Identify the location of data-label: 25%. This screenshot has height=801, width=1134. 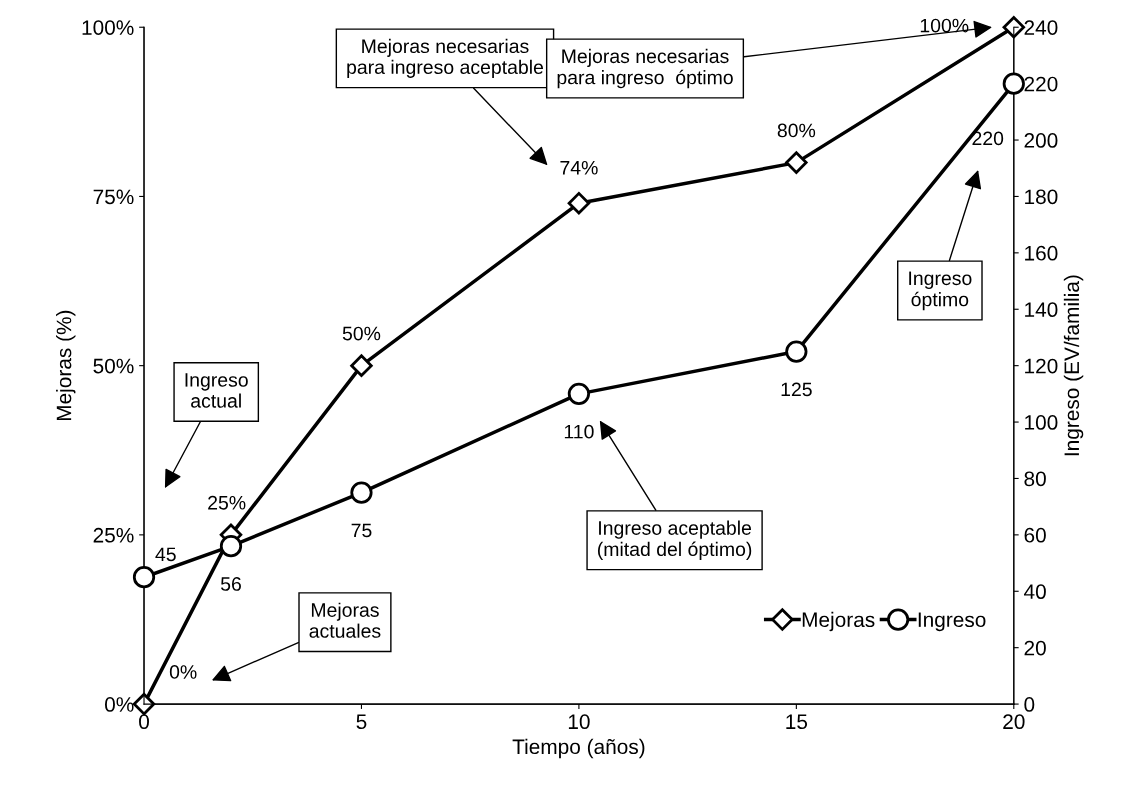
(227, 502).